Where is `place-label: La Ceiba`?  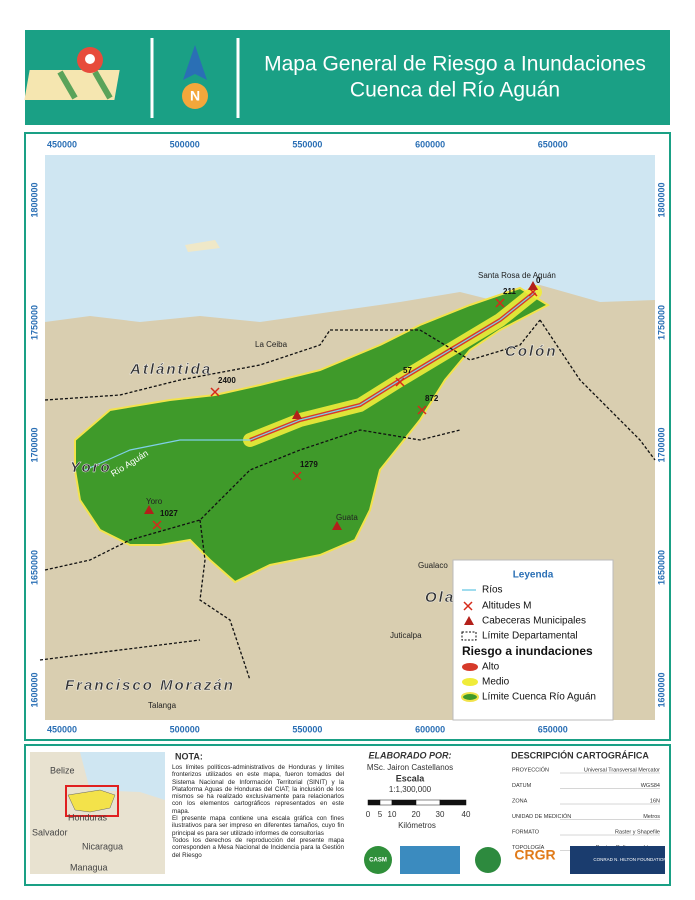
place-label: La Ceiba is located at coordinates (271, 344).